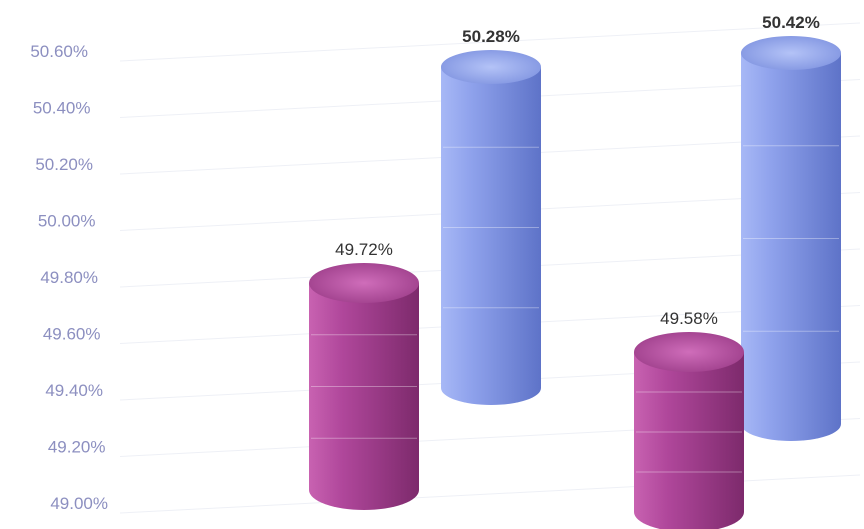 Image resolution: width=864 pixels, height=529 pixels. Describe the element at coordinates (64, 164) in the screenshot. I see `y-tick-label: 50.20%` at that location.